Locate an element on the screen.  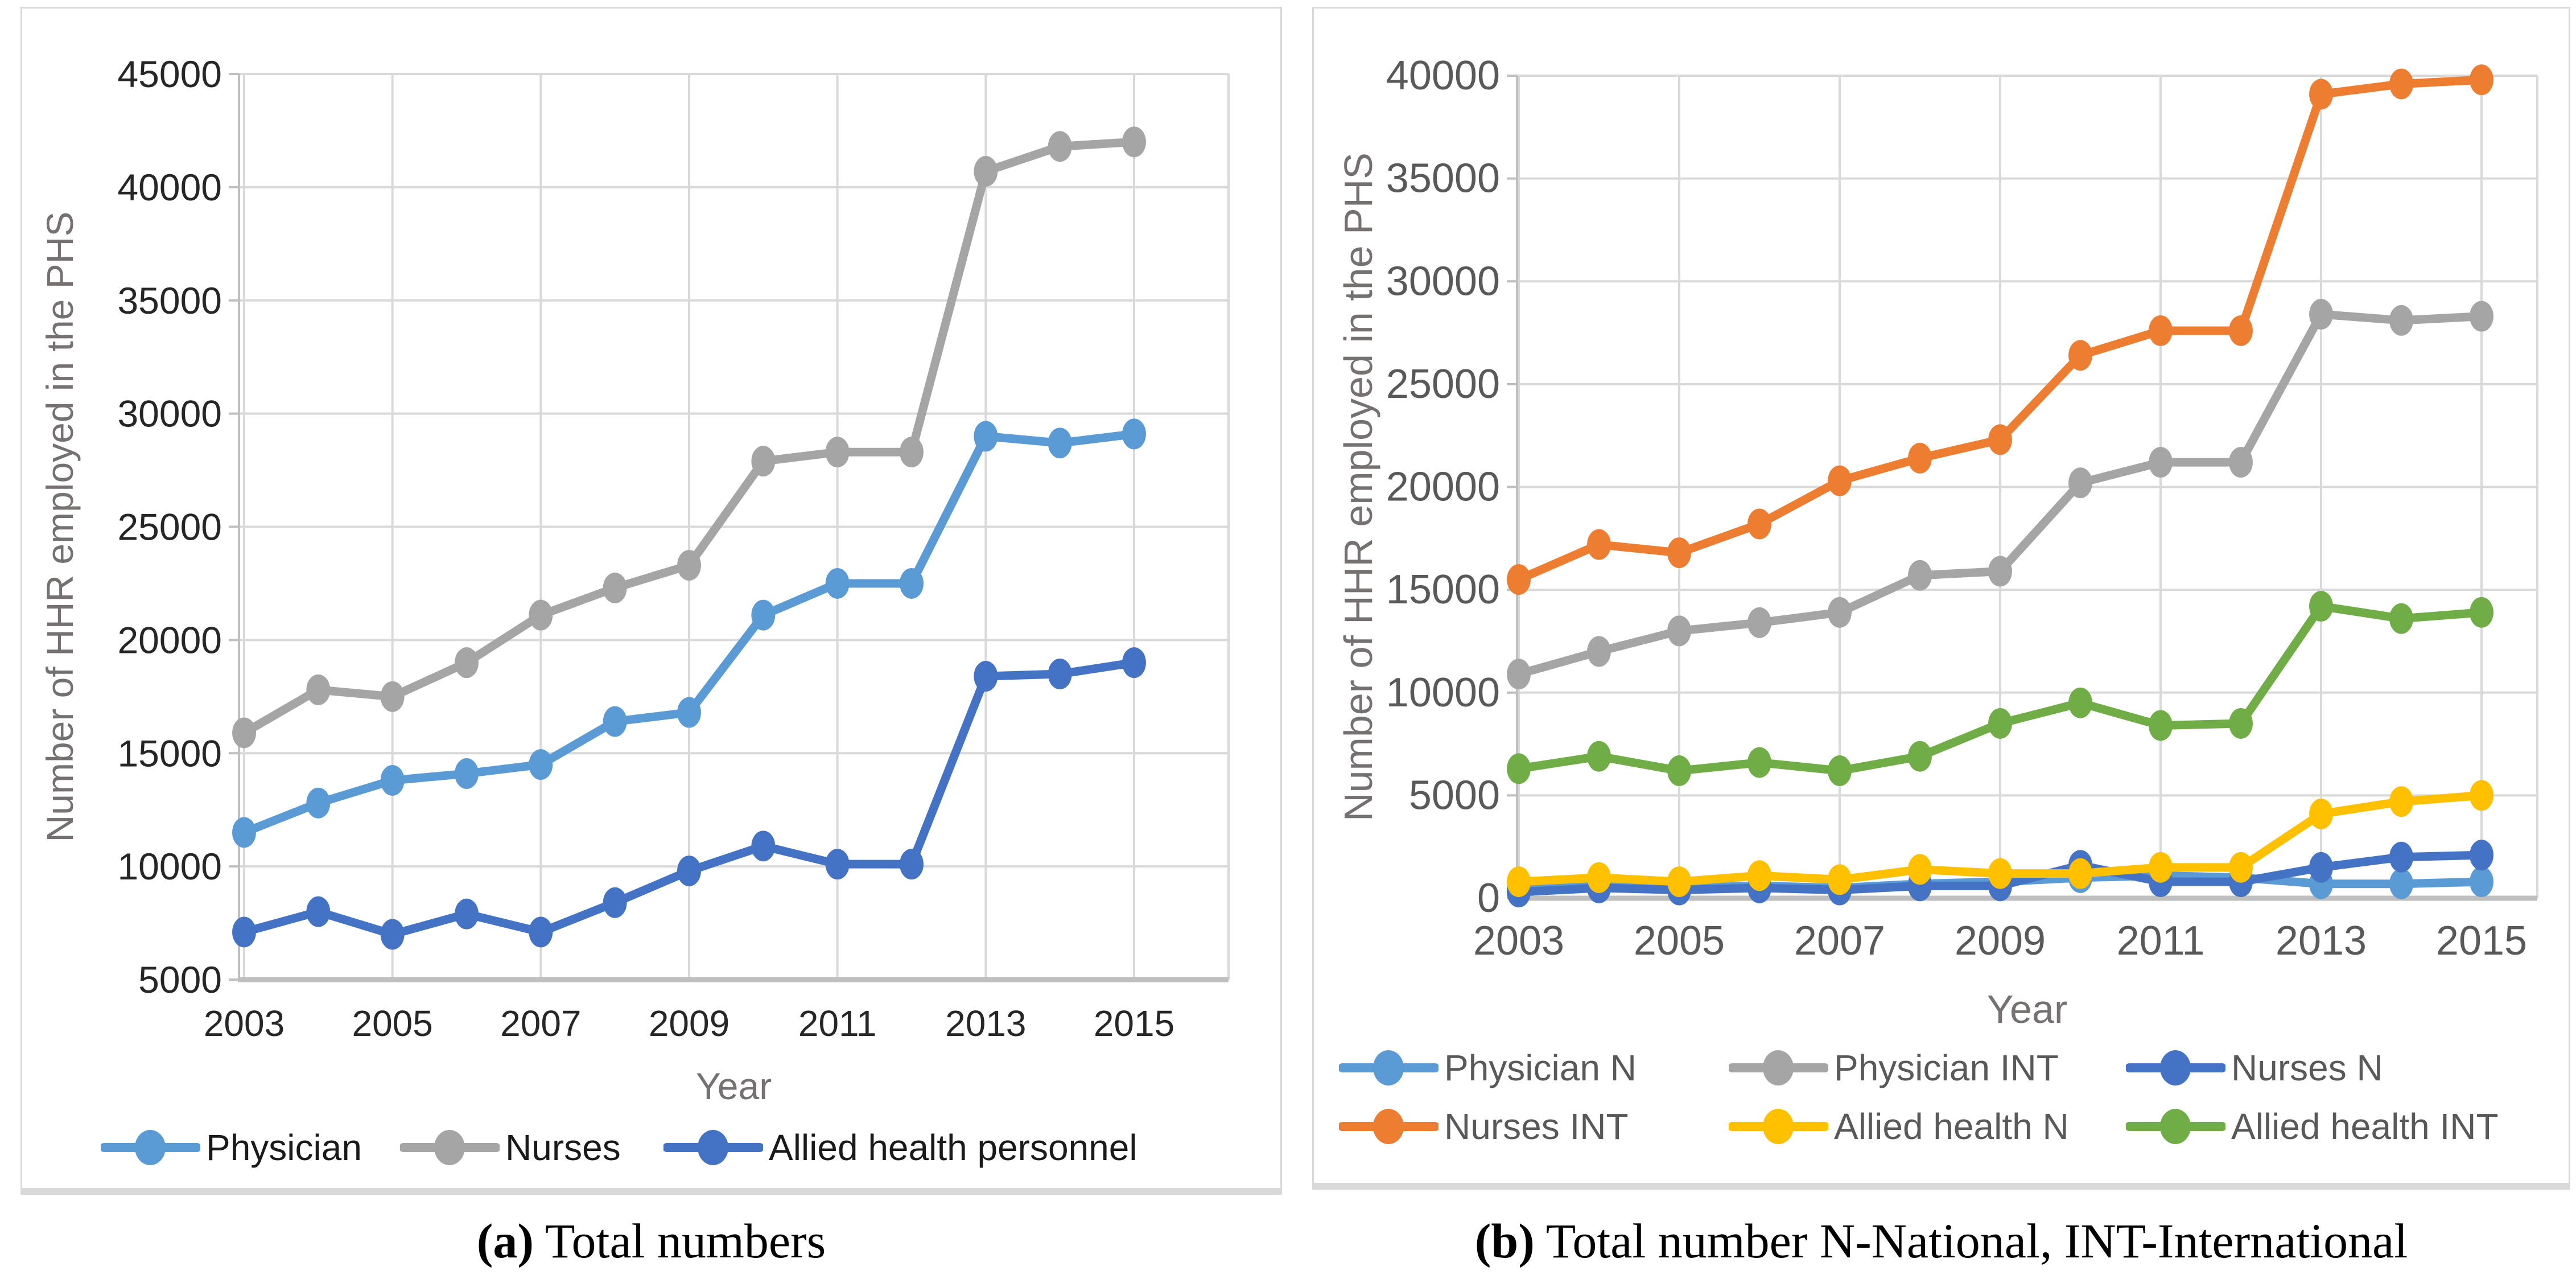
x-tick-label: 2015 is located at coordinates (2481, 941).